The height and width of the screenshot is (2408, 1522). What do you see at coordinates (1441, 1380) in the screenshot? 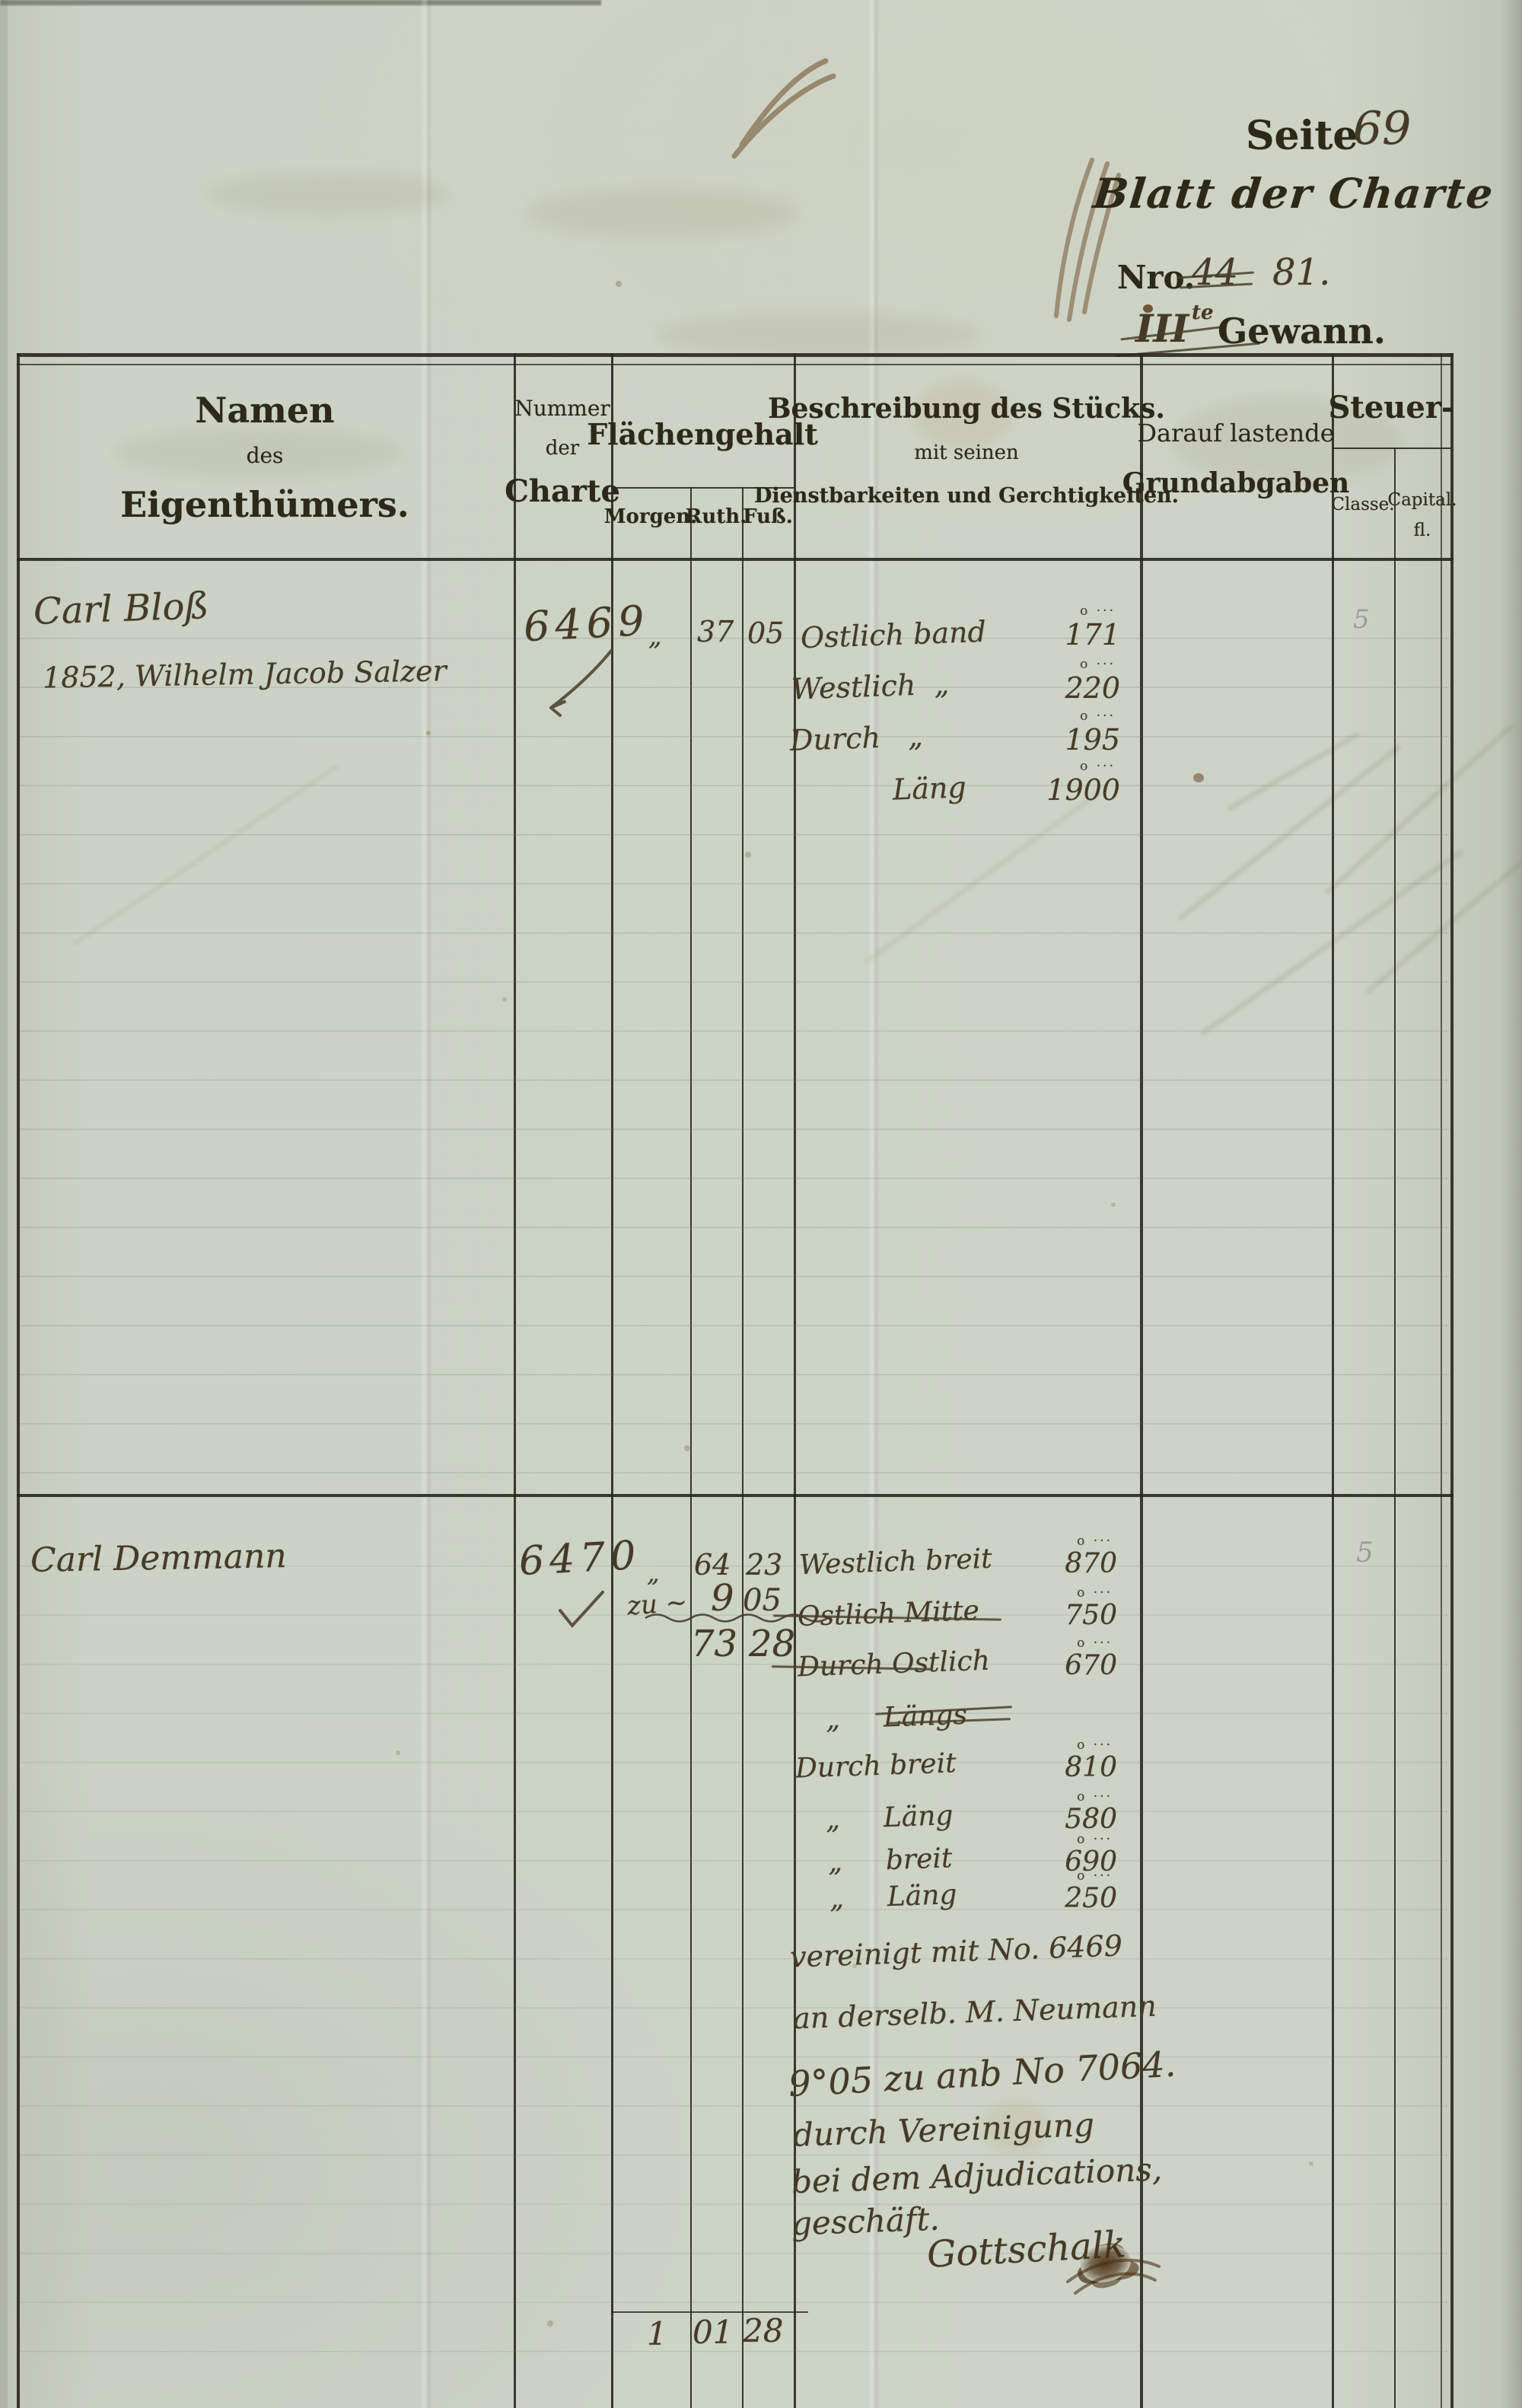
I see `table-border-right-inner` at bounding box center [1441, 1380].